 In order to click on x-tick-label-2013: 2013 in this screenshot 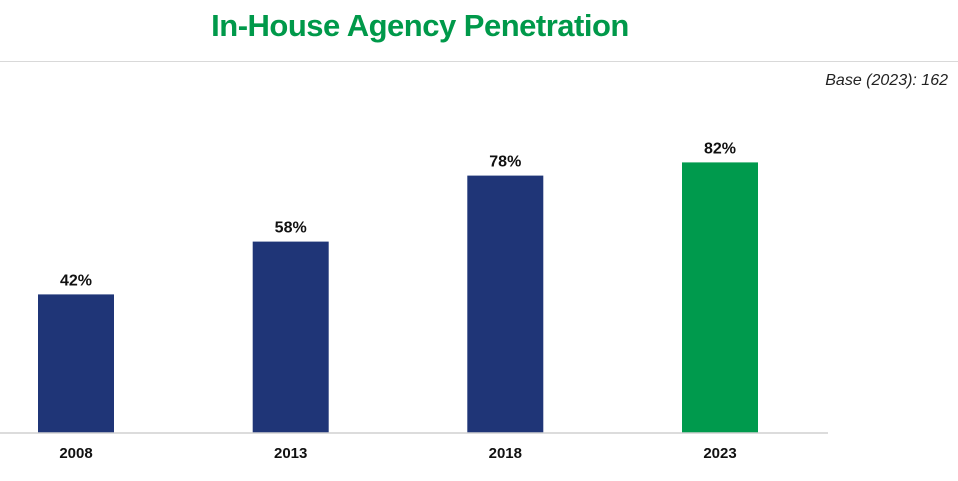, I will do `click(290, 453)`.